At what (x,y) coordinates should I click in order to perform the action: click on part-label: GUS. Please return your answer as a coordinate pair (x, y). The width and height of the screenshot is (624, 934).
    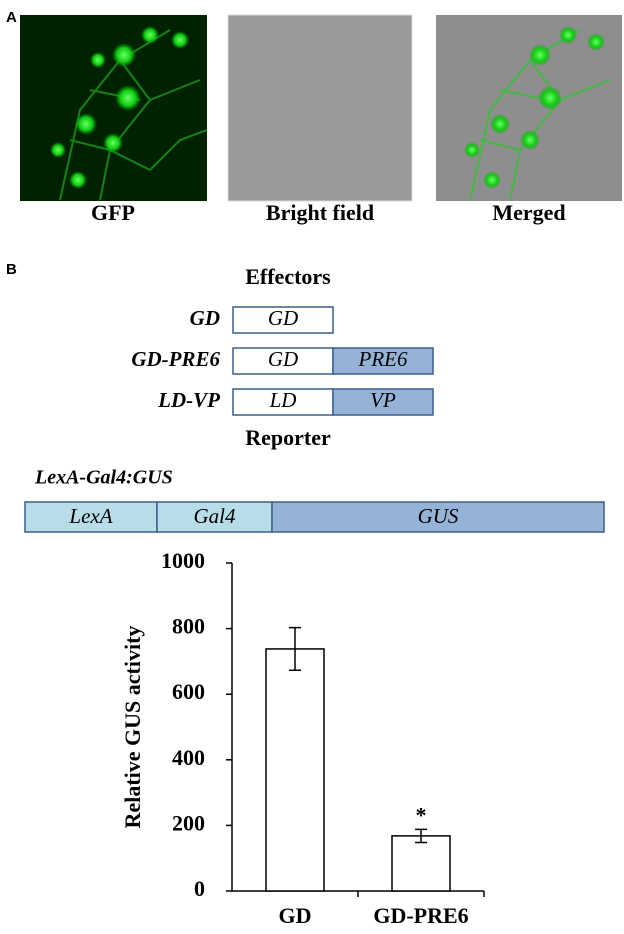
    Looking at the image, I should click on (438, 516).